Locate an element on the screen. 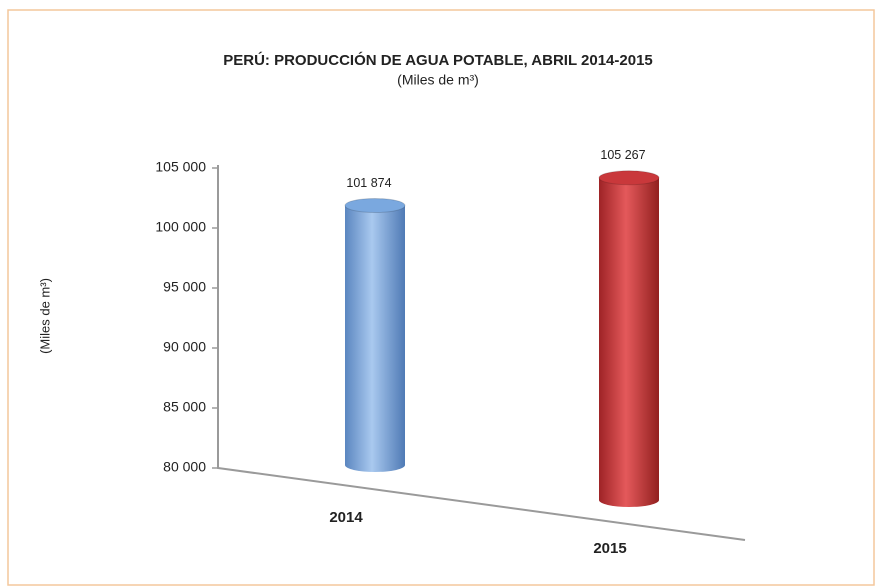  y-tick-label: 90 000 is located at coordinates (184, 347).